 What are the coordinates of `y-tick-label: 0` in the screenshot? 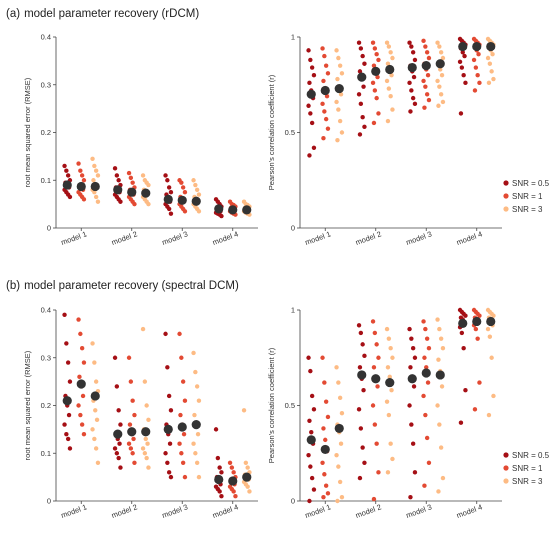 It's located at (293, 228).